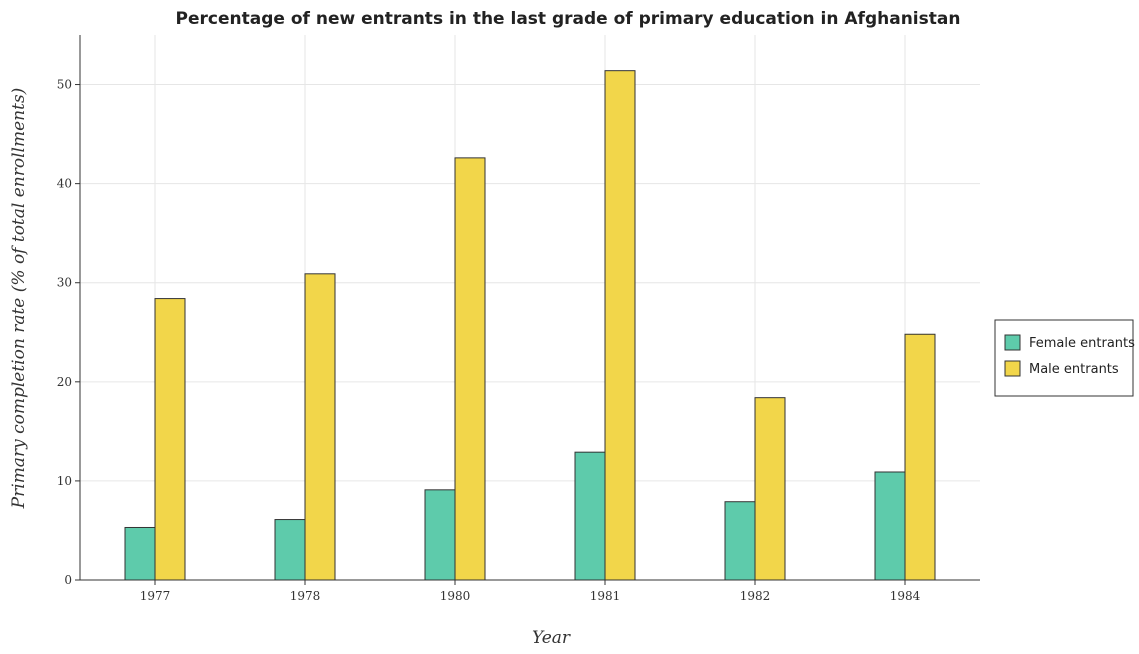 The image size is (1139, 654). I want to click on y-tick-label: 0, so click(68, 580).